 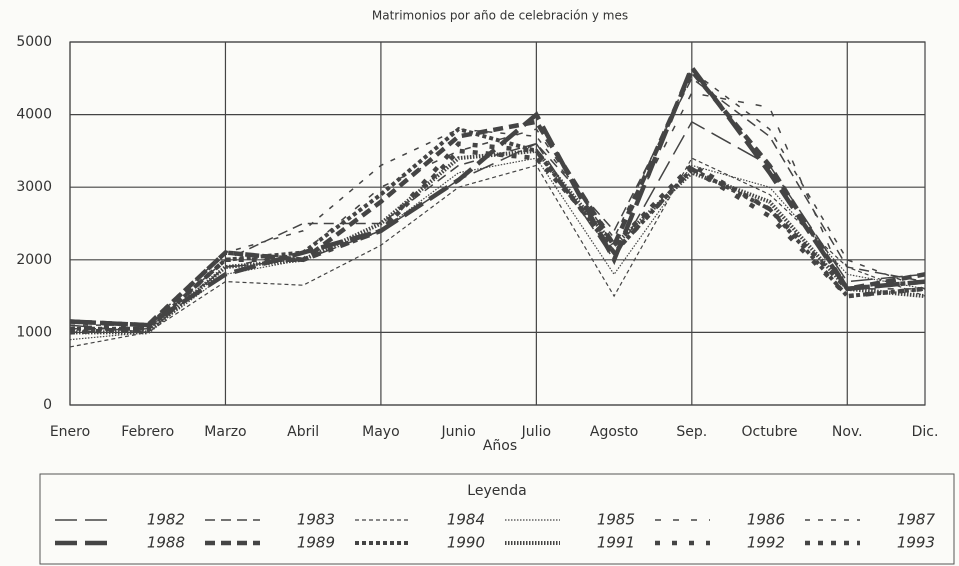 I want to click on x-tick-label: Febrero, so click(x=147, y=432).